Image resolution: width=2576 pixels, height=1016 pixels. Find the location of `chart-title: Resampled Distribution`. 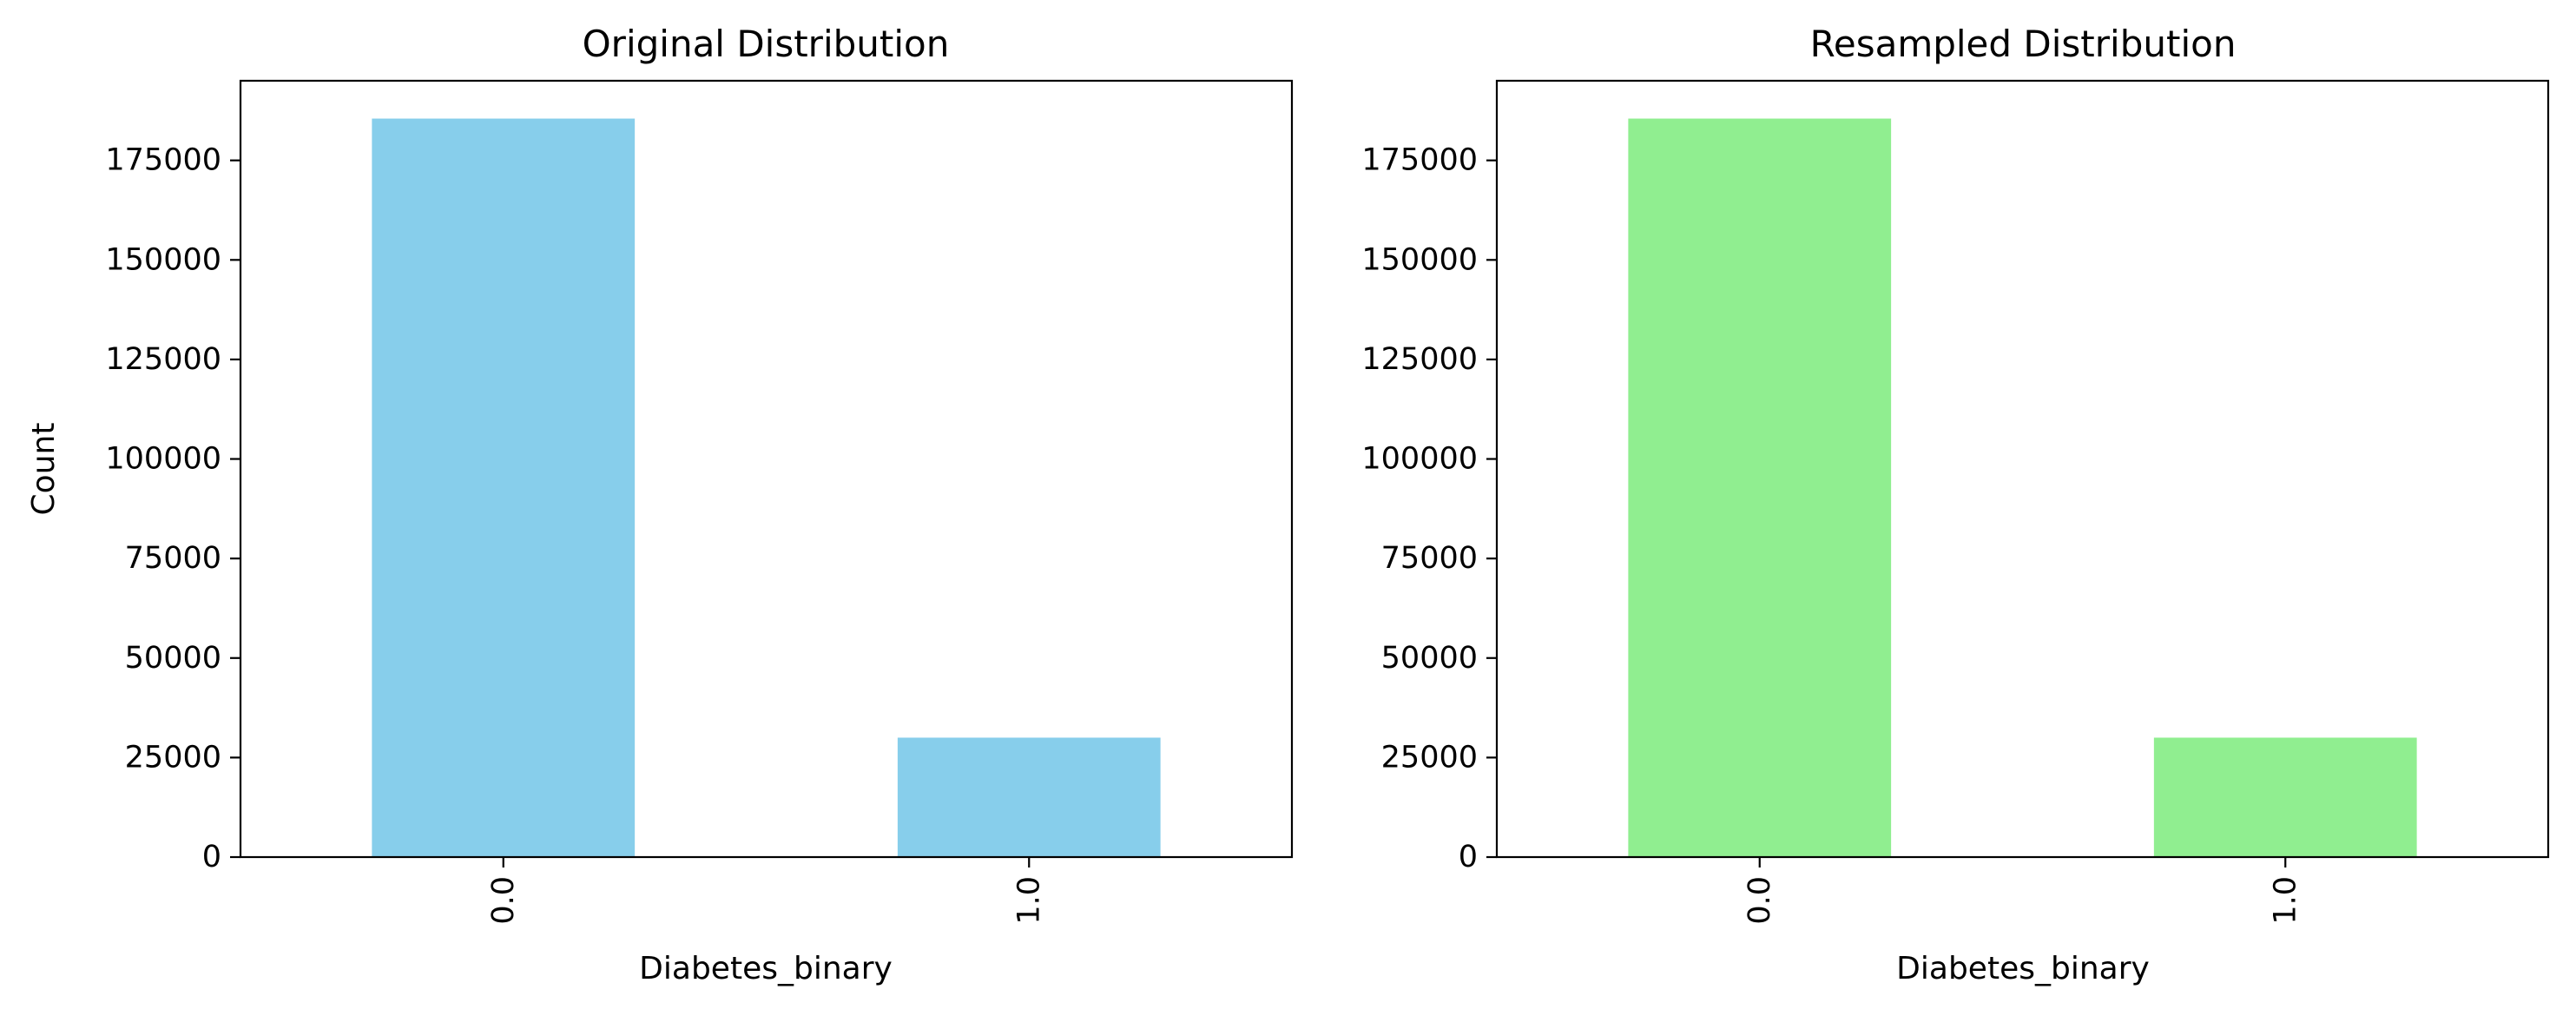

chart-title: Resampled Distribution is located at coordinates (2023, 44).